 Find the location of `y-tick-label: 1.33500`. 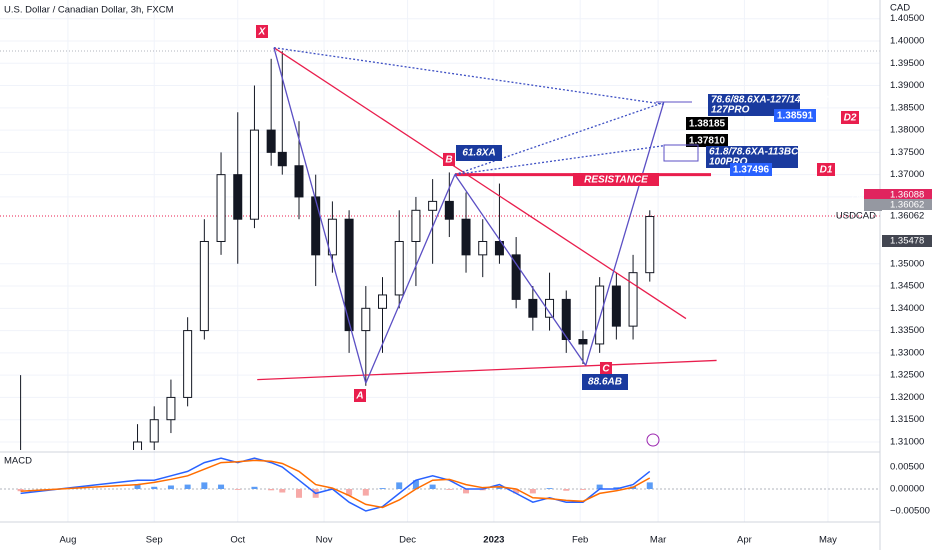

y-tick-label: 1.33500 is located at coordinates (907, 330).